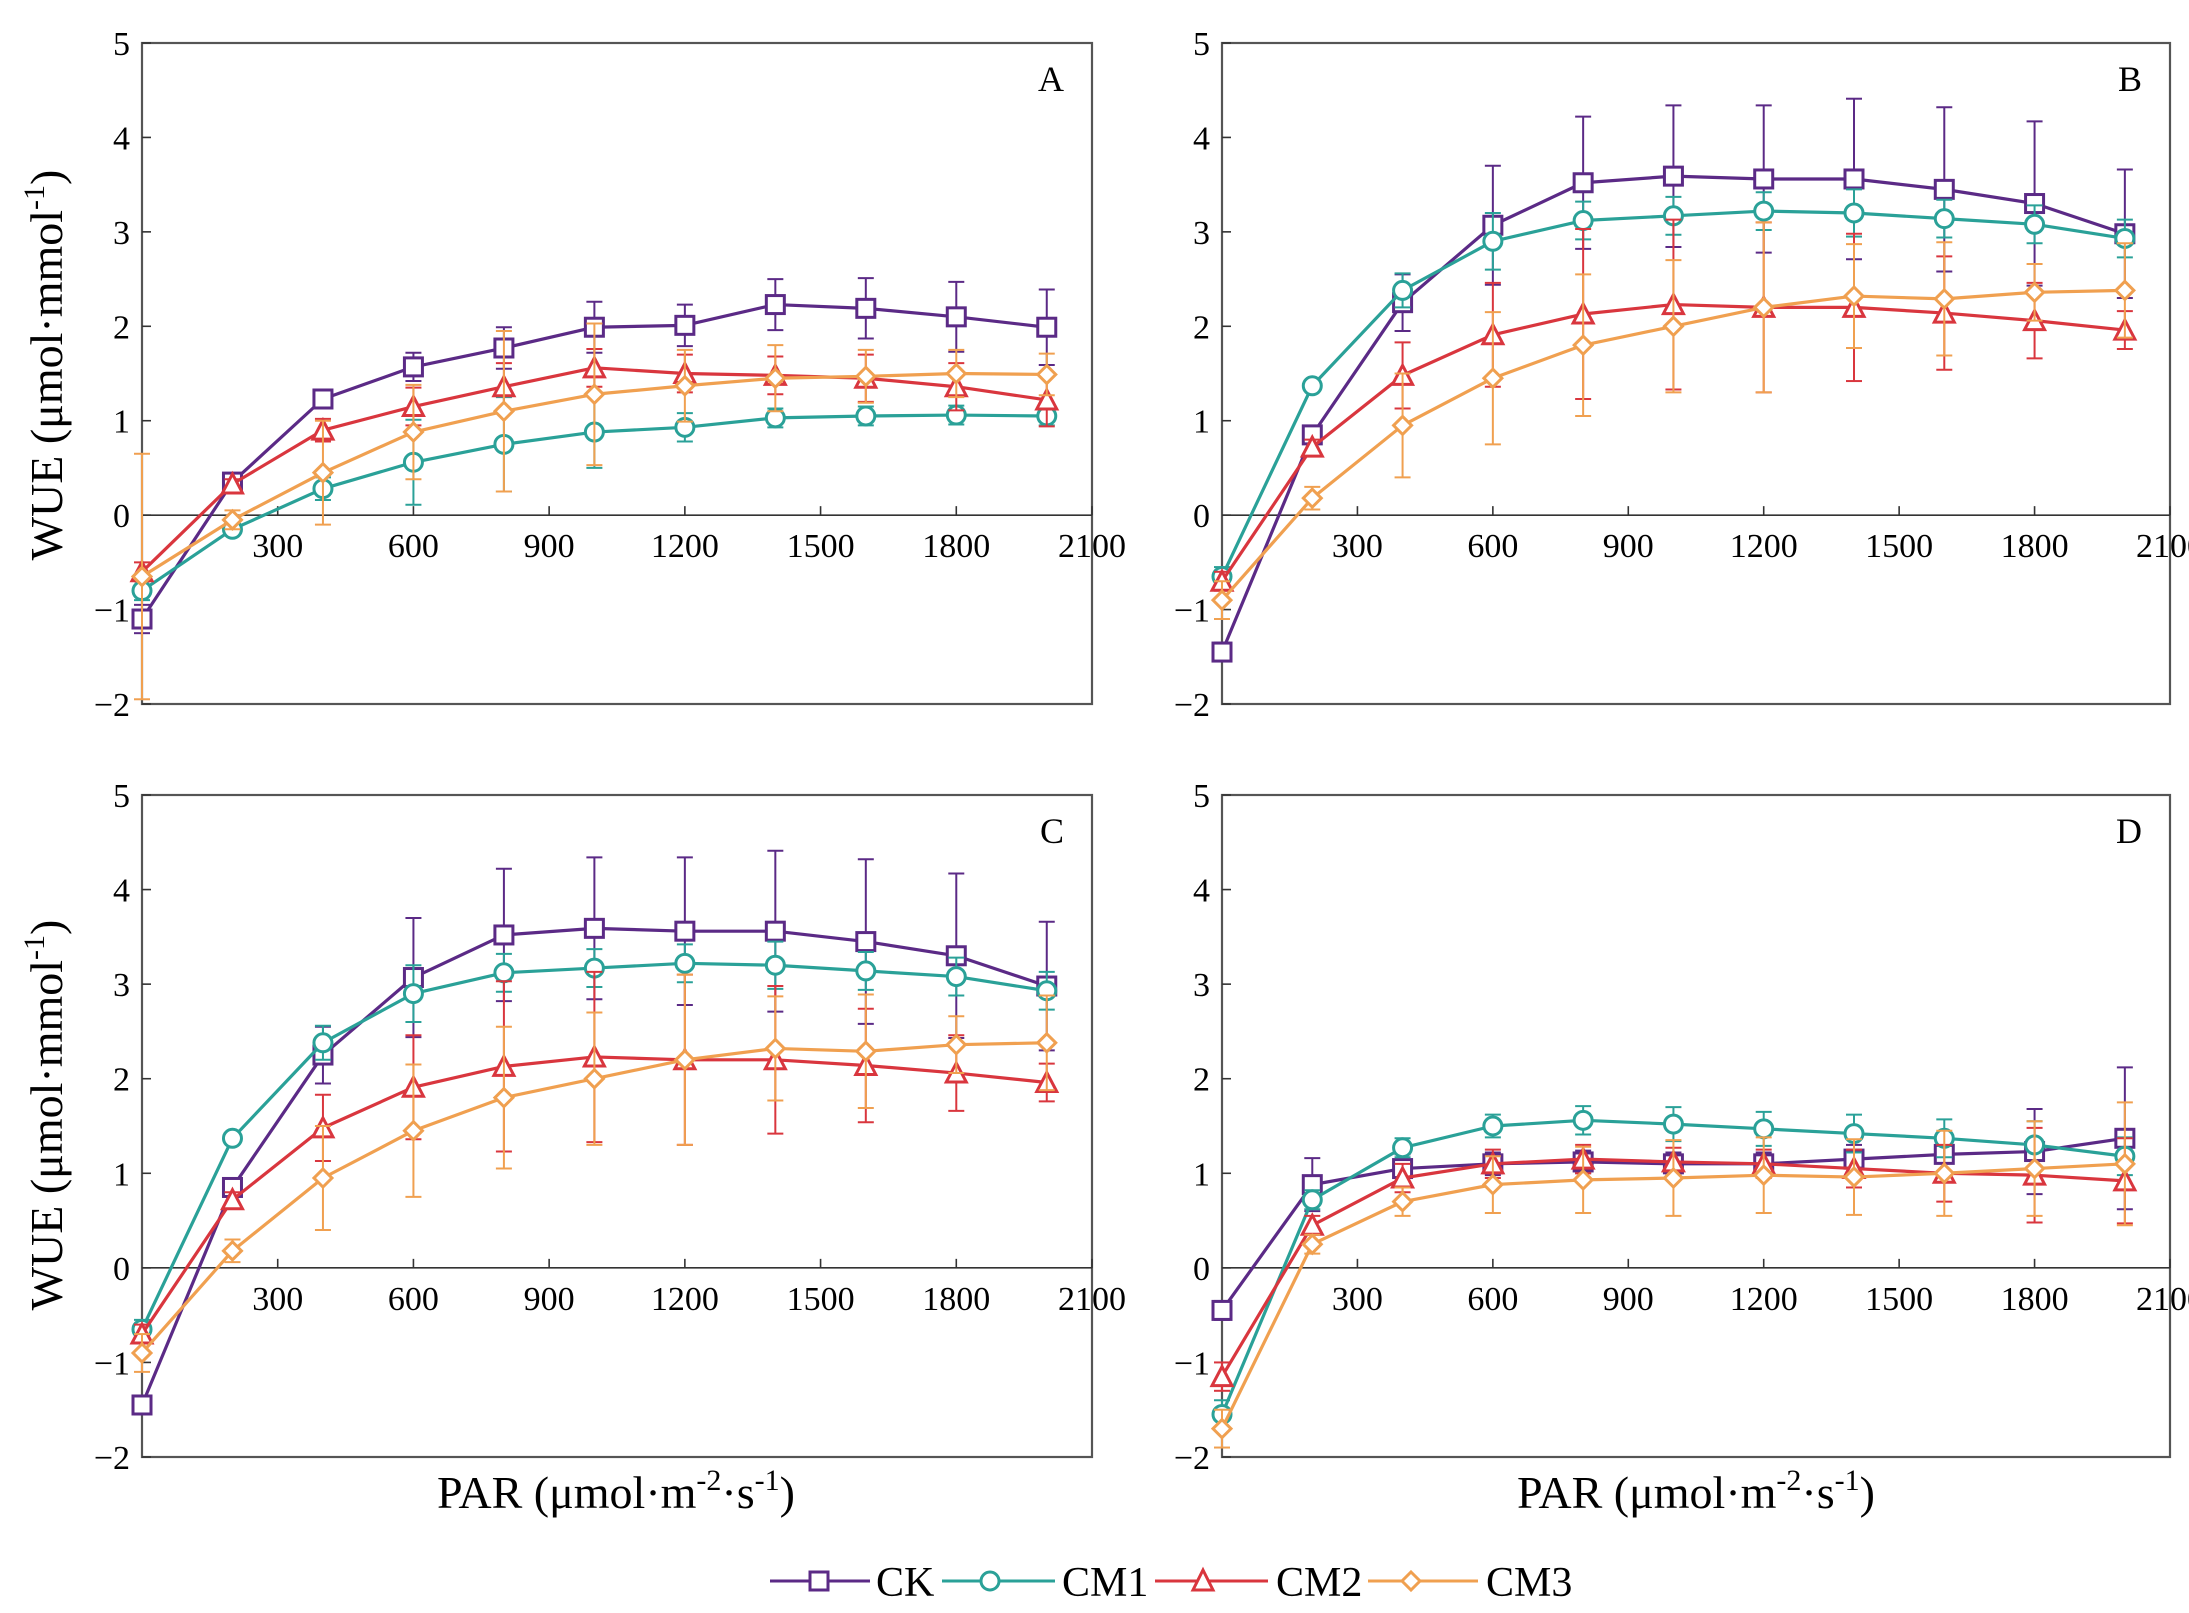 This screenshot has height=1613, width=2189. What do you see at coordinates (1899, 546) in the screenshot?
I see `panel-b-x-tick-label: 1500` at bounding box center [1899, 546].